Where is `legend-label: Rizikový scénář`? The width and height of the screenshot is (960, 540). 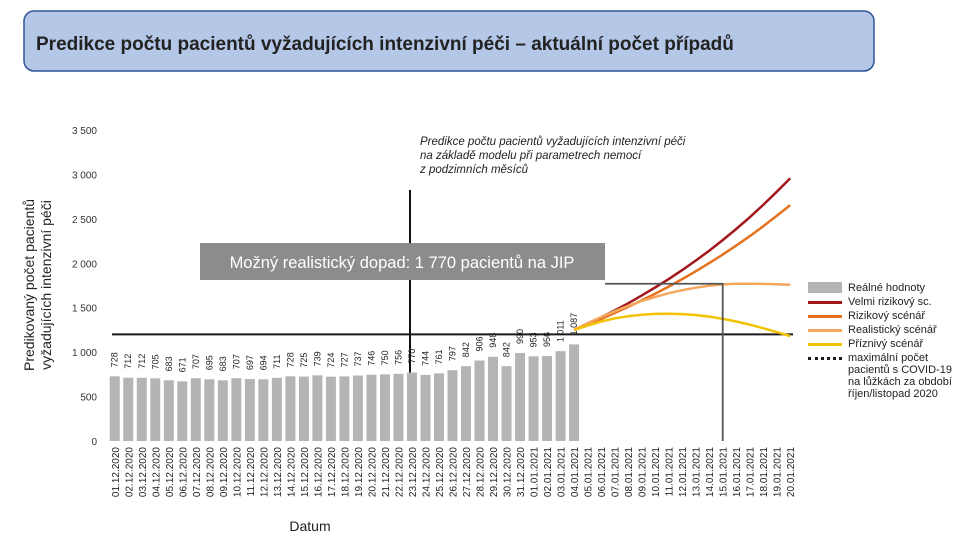 legend-label: Rizikový scénář is located at coordinates (887, 316).